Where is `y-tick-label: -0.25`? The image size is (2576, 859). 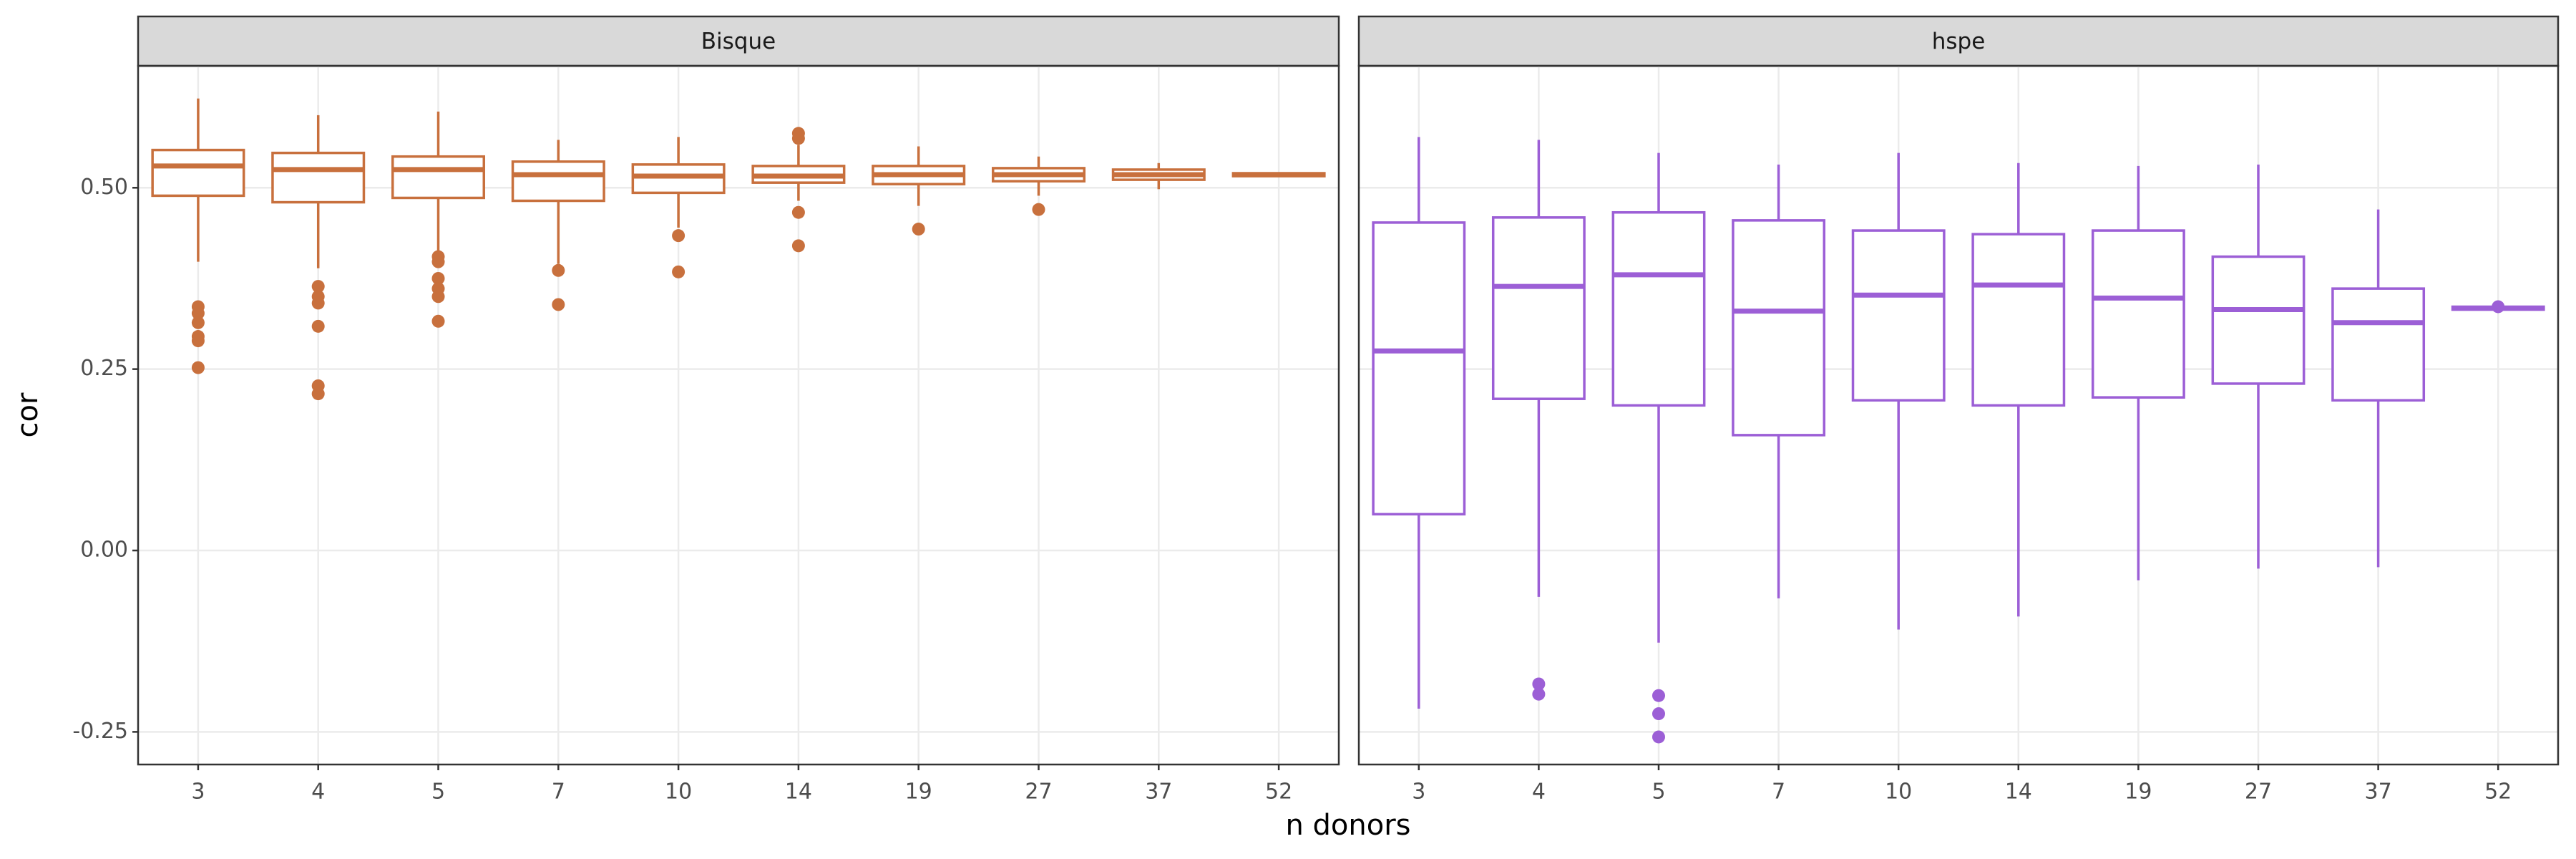 y-tick-label: -0.25 is located at coordinates (100, 731).